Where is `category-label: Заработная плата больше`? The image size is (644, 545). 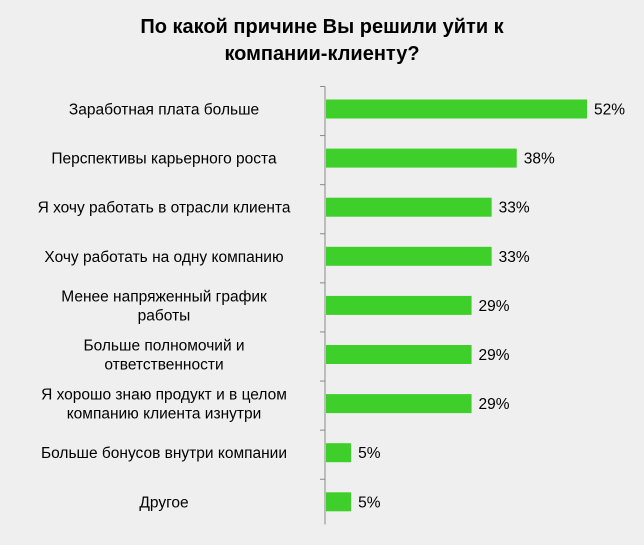
category-label: Заработная плата больше is located at coordinates (164, 110).